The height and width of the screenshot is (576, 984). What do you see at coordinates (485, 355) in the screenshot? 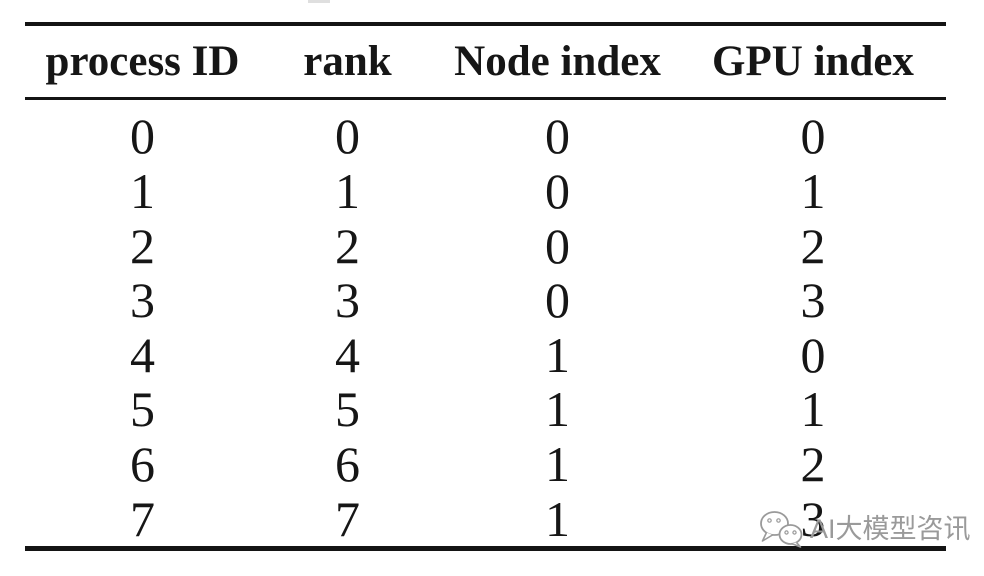
I see `table-row: 4 4 1 0` at bounding box center [485, 355].